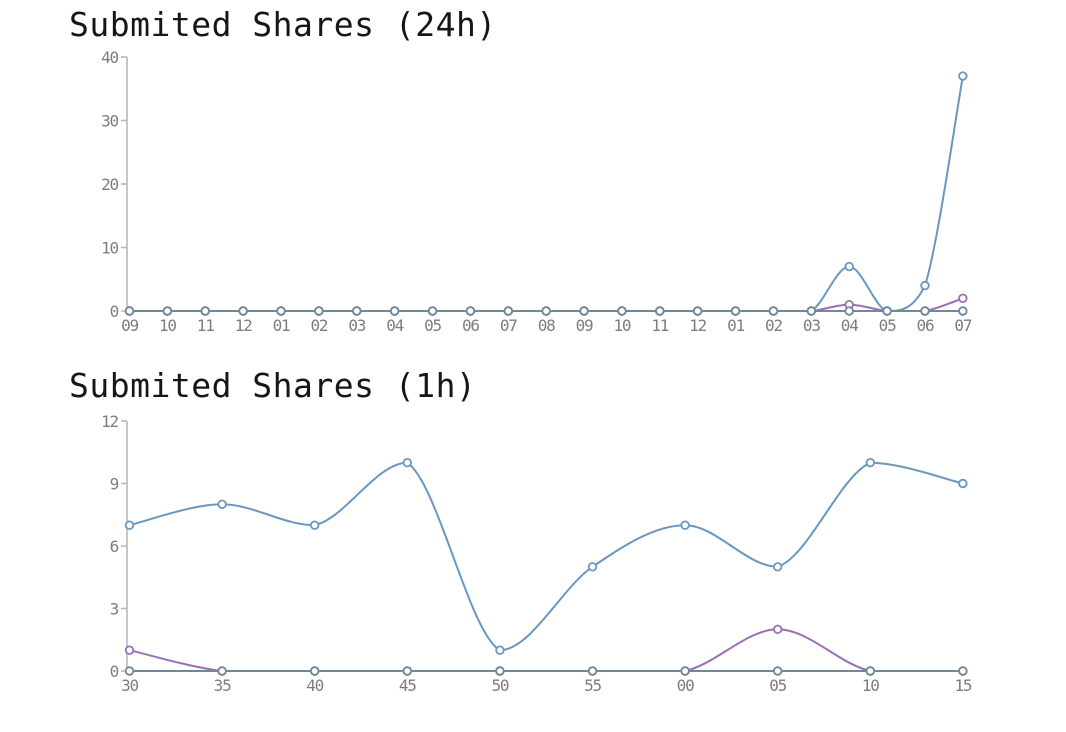 This screenshot has width=1066, height=732. What do you see at coordinates (114, 546) in the screenshot?
I see `y-tick-label: 6` at bounding box center [114, 546].